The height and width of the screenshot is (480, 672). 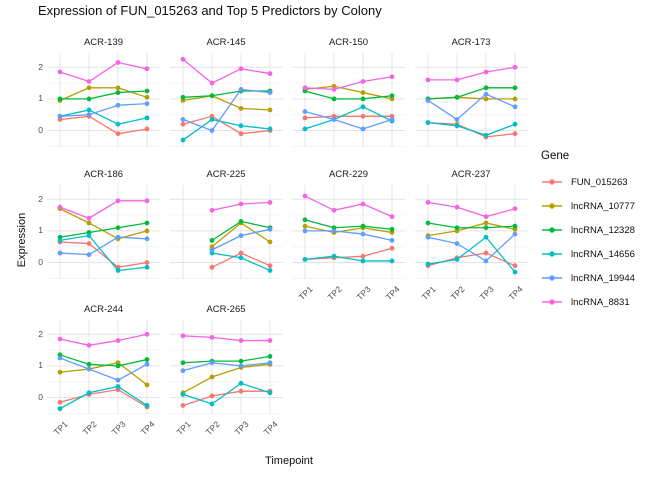 What do you see at coordinates (603, 206) in the screenshot?
I see `legend-entry-label: lncRNA_10777` at bounding box center [603, 206].